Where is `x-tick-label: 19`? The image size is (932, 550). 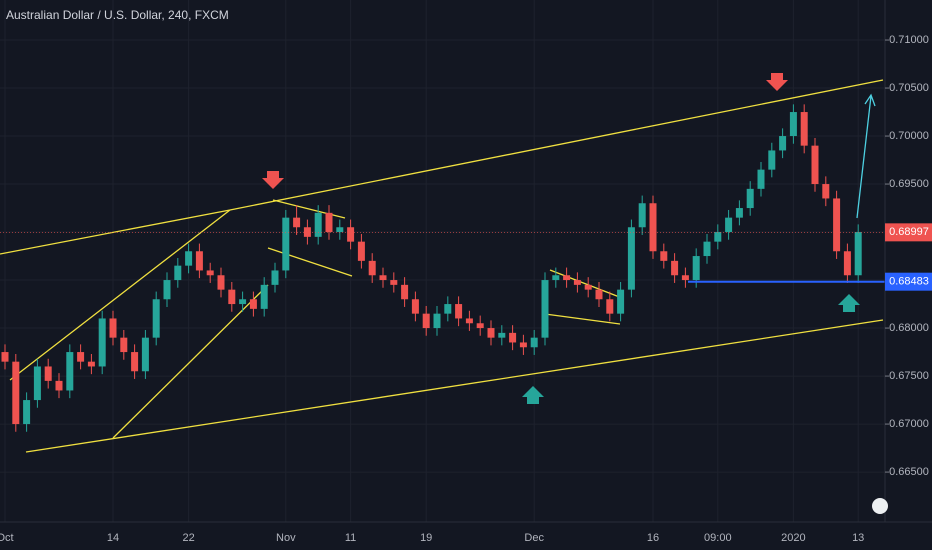 x-tick-label: 19 is located at coordinates (426, 538).